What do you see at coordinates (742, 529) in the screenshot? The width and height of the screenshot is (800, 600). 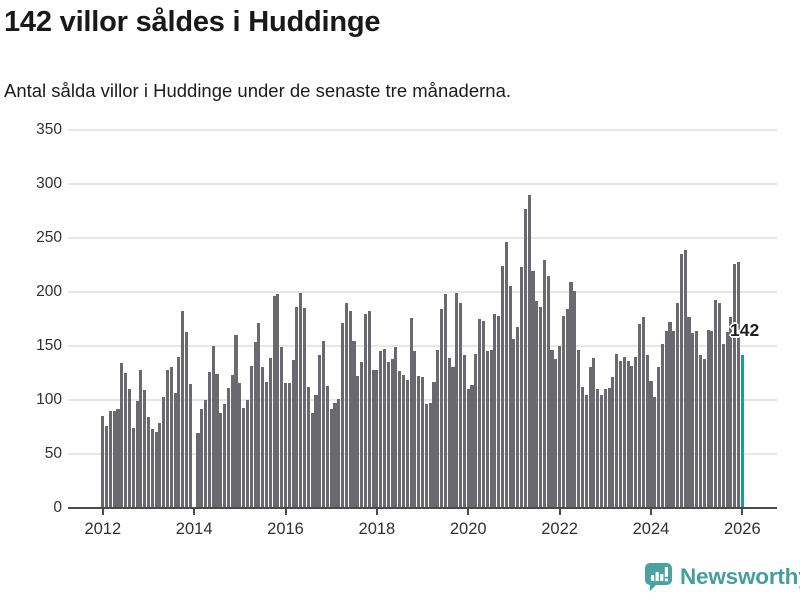 I see `x-axis-label: 2026` at bounding box center [742, 529].